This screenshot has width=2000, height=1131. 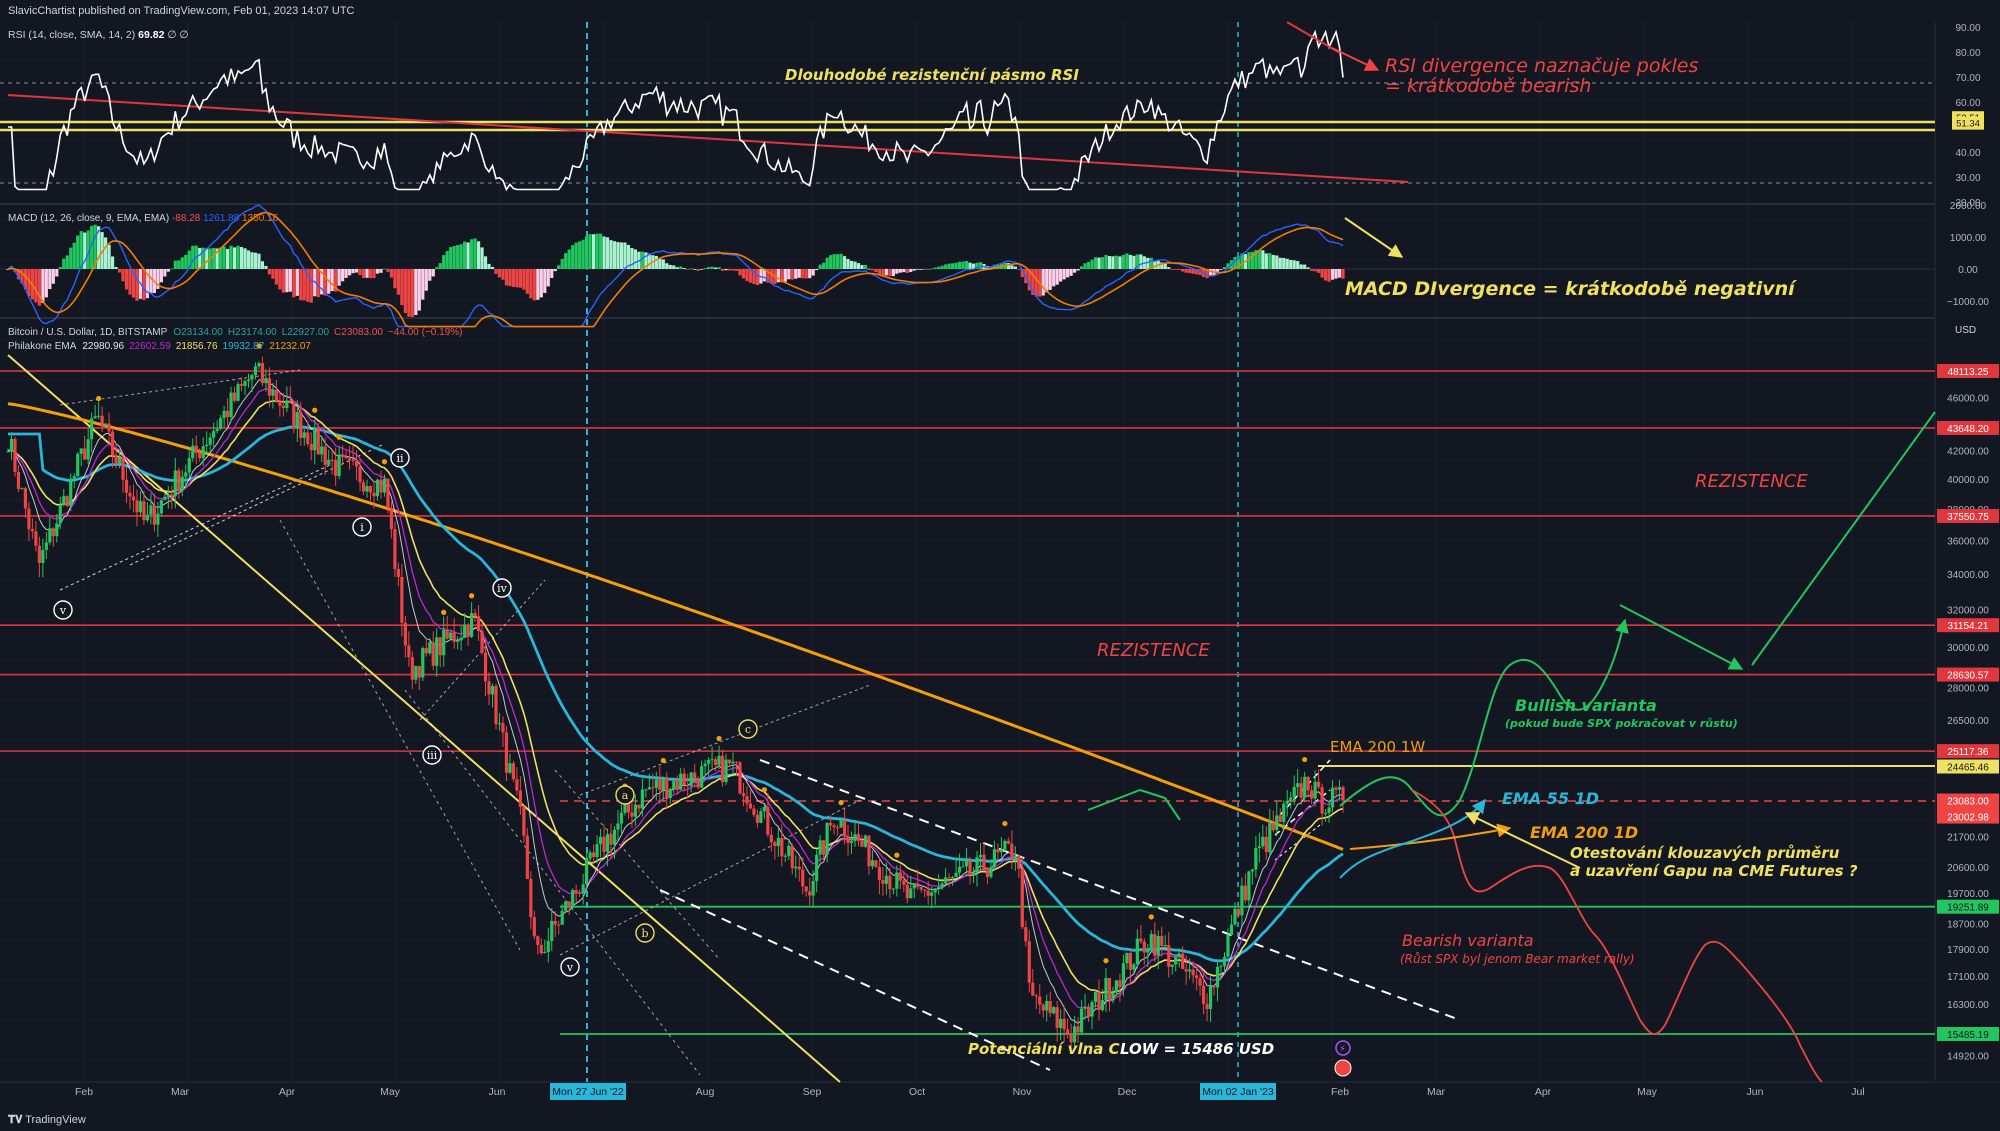 What do you see at coordinates (1617, 936) in the screenshot?
I see `bearish-projection-path` at bounding box center [1617, 936].